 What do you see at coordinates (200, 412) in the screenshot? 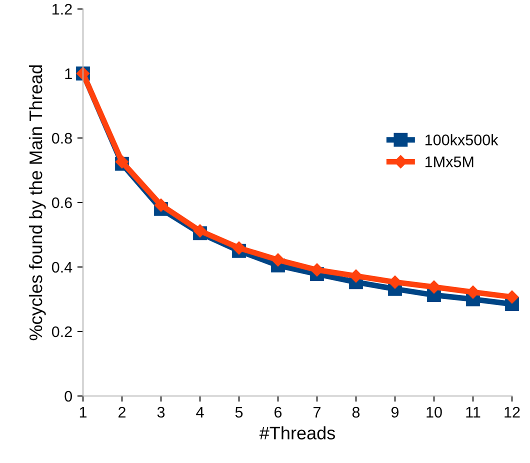
I see `x-tick-label: 4` at bounding box center [200, 412].